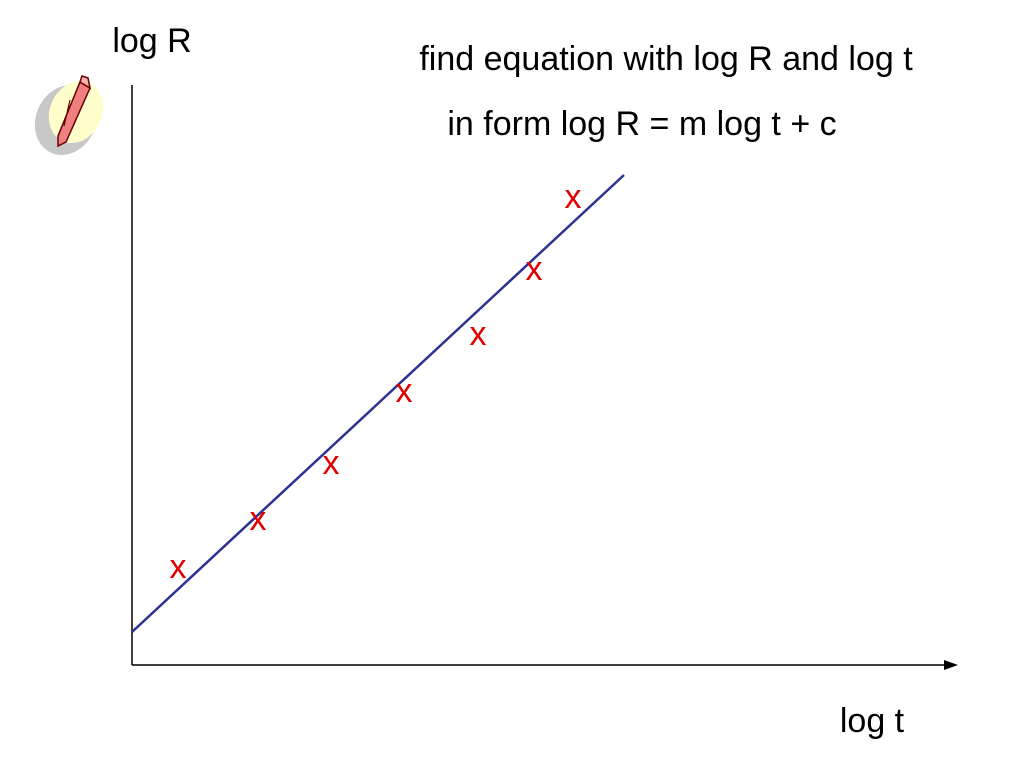 The image size is (1024, 768). What do you see at coordinates (872, 721) in the screenshot?
I see `x-axis-label: log t` at bounding box center [872, 721].